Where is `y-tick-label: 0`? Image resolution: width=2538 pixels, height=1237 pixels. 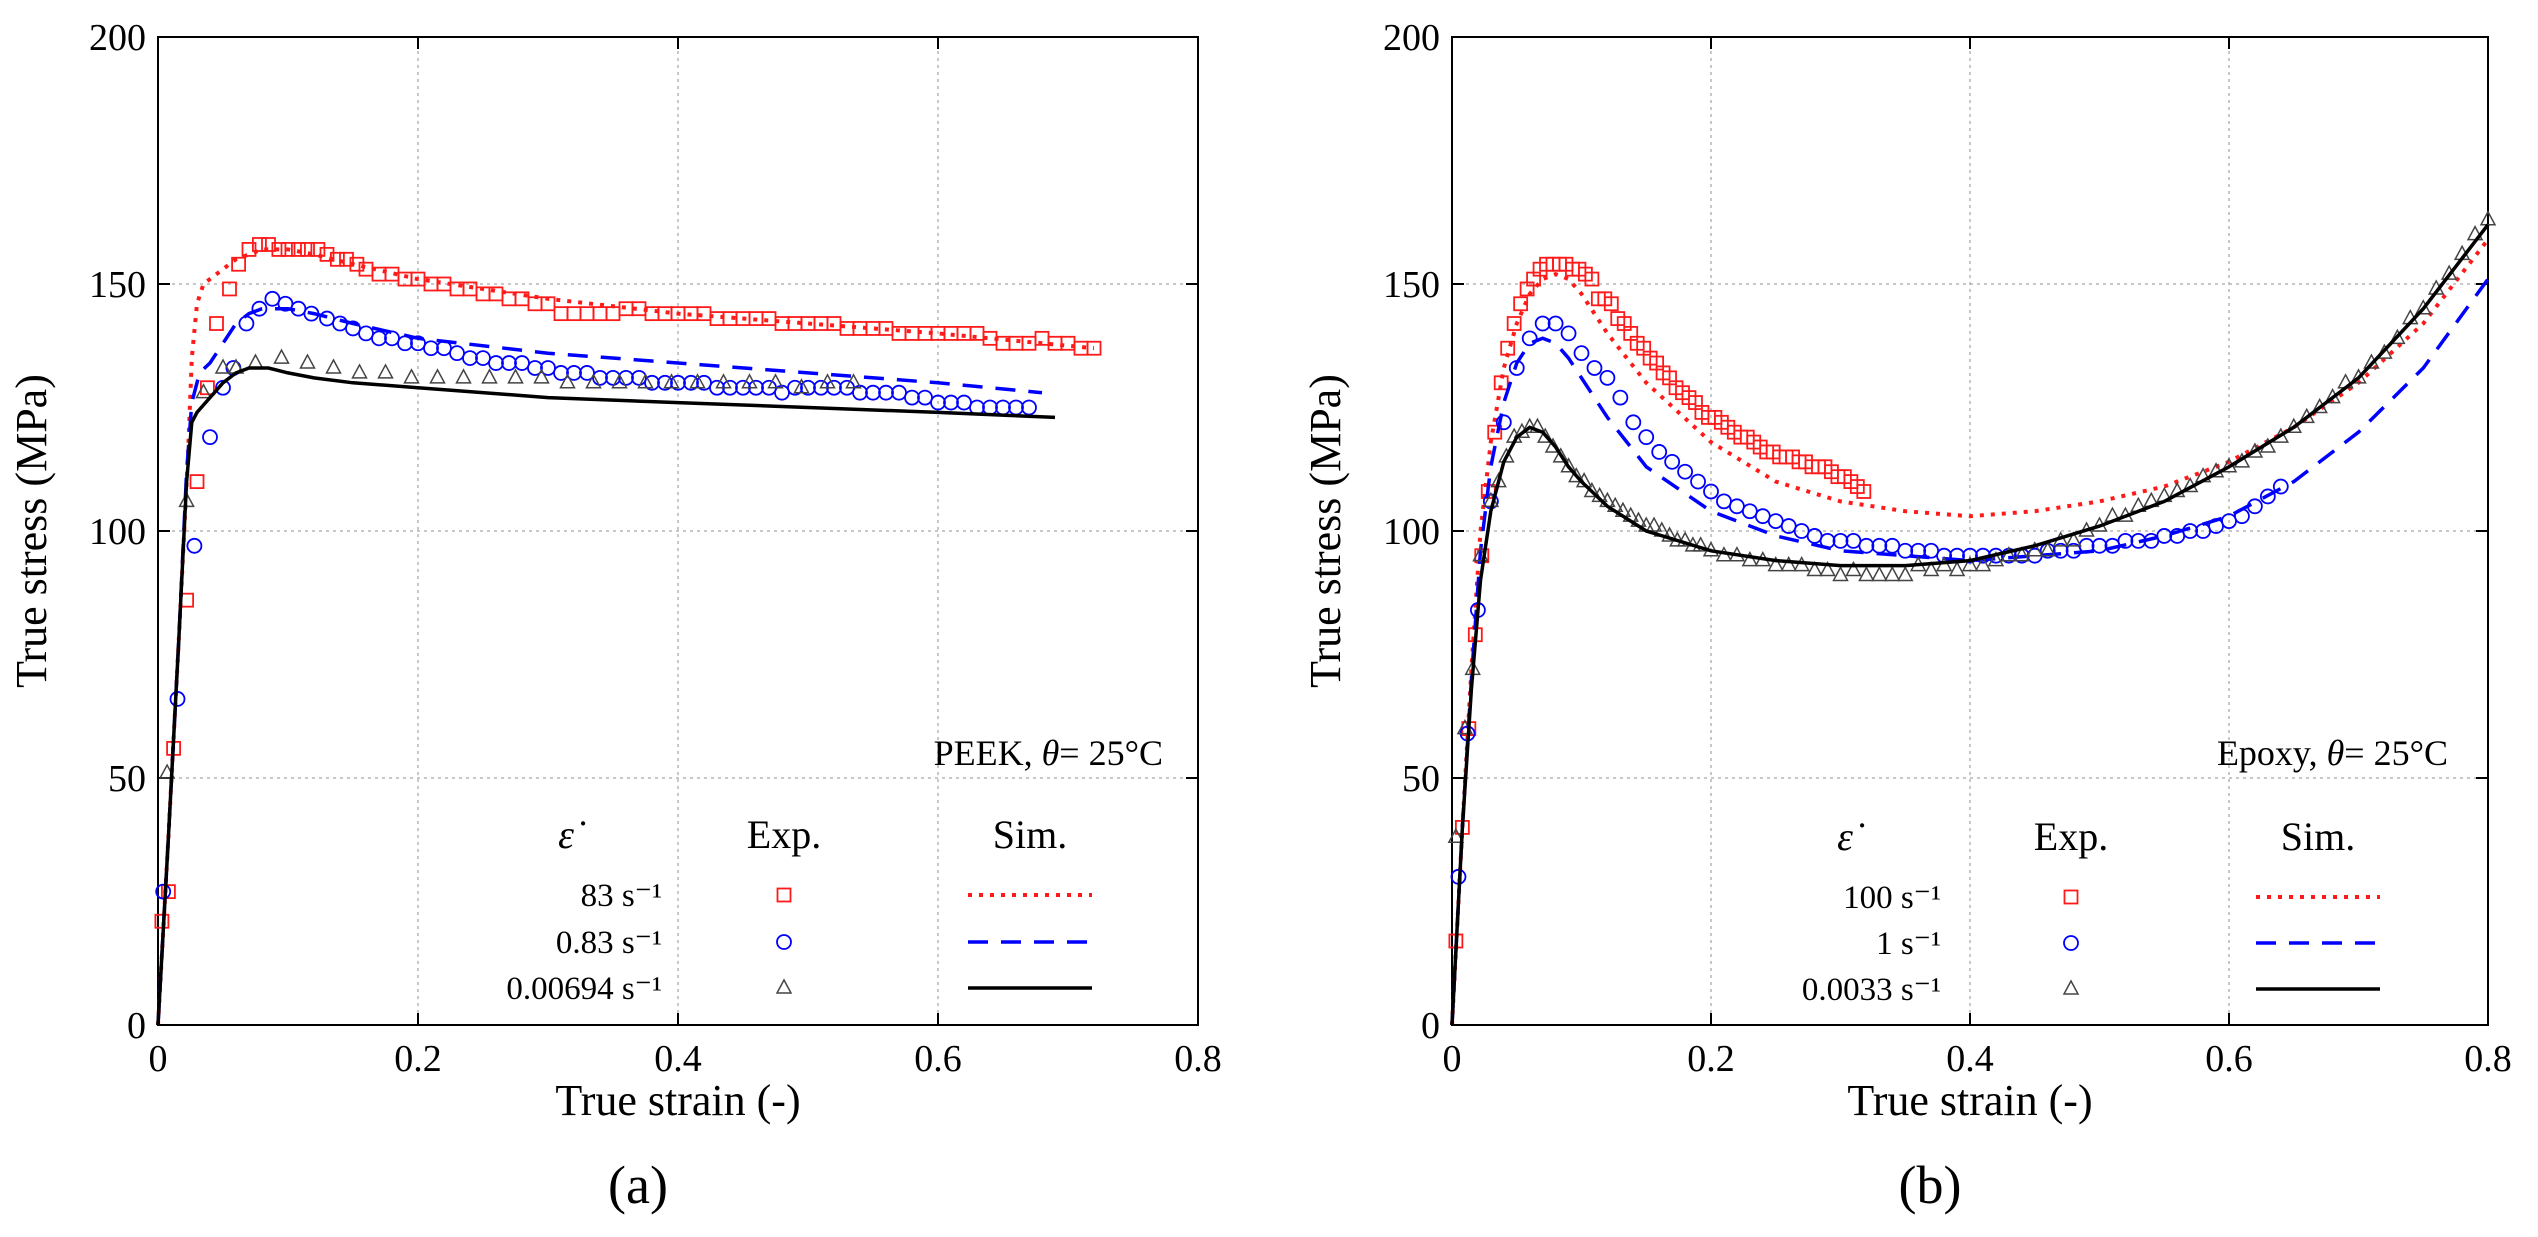 y-tick-label: 0 is located at coordinates (1430, 1026).